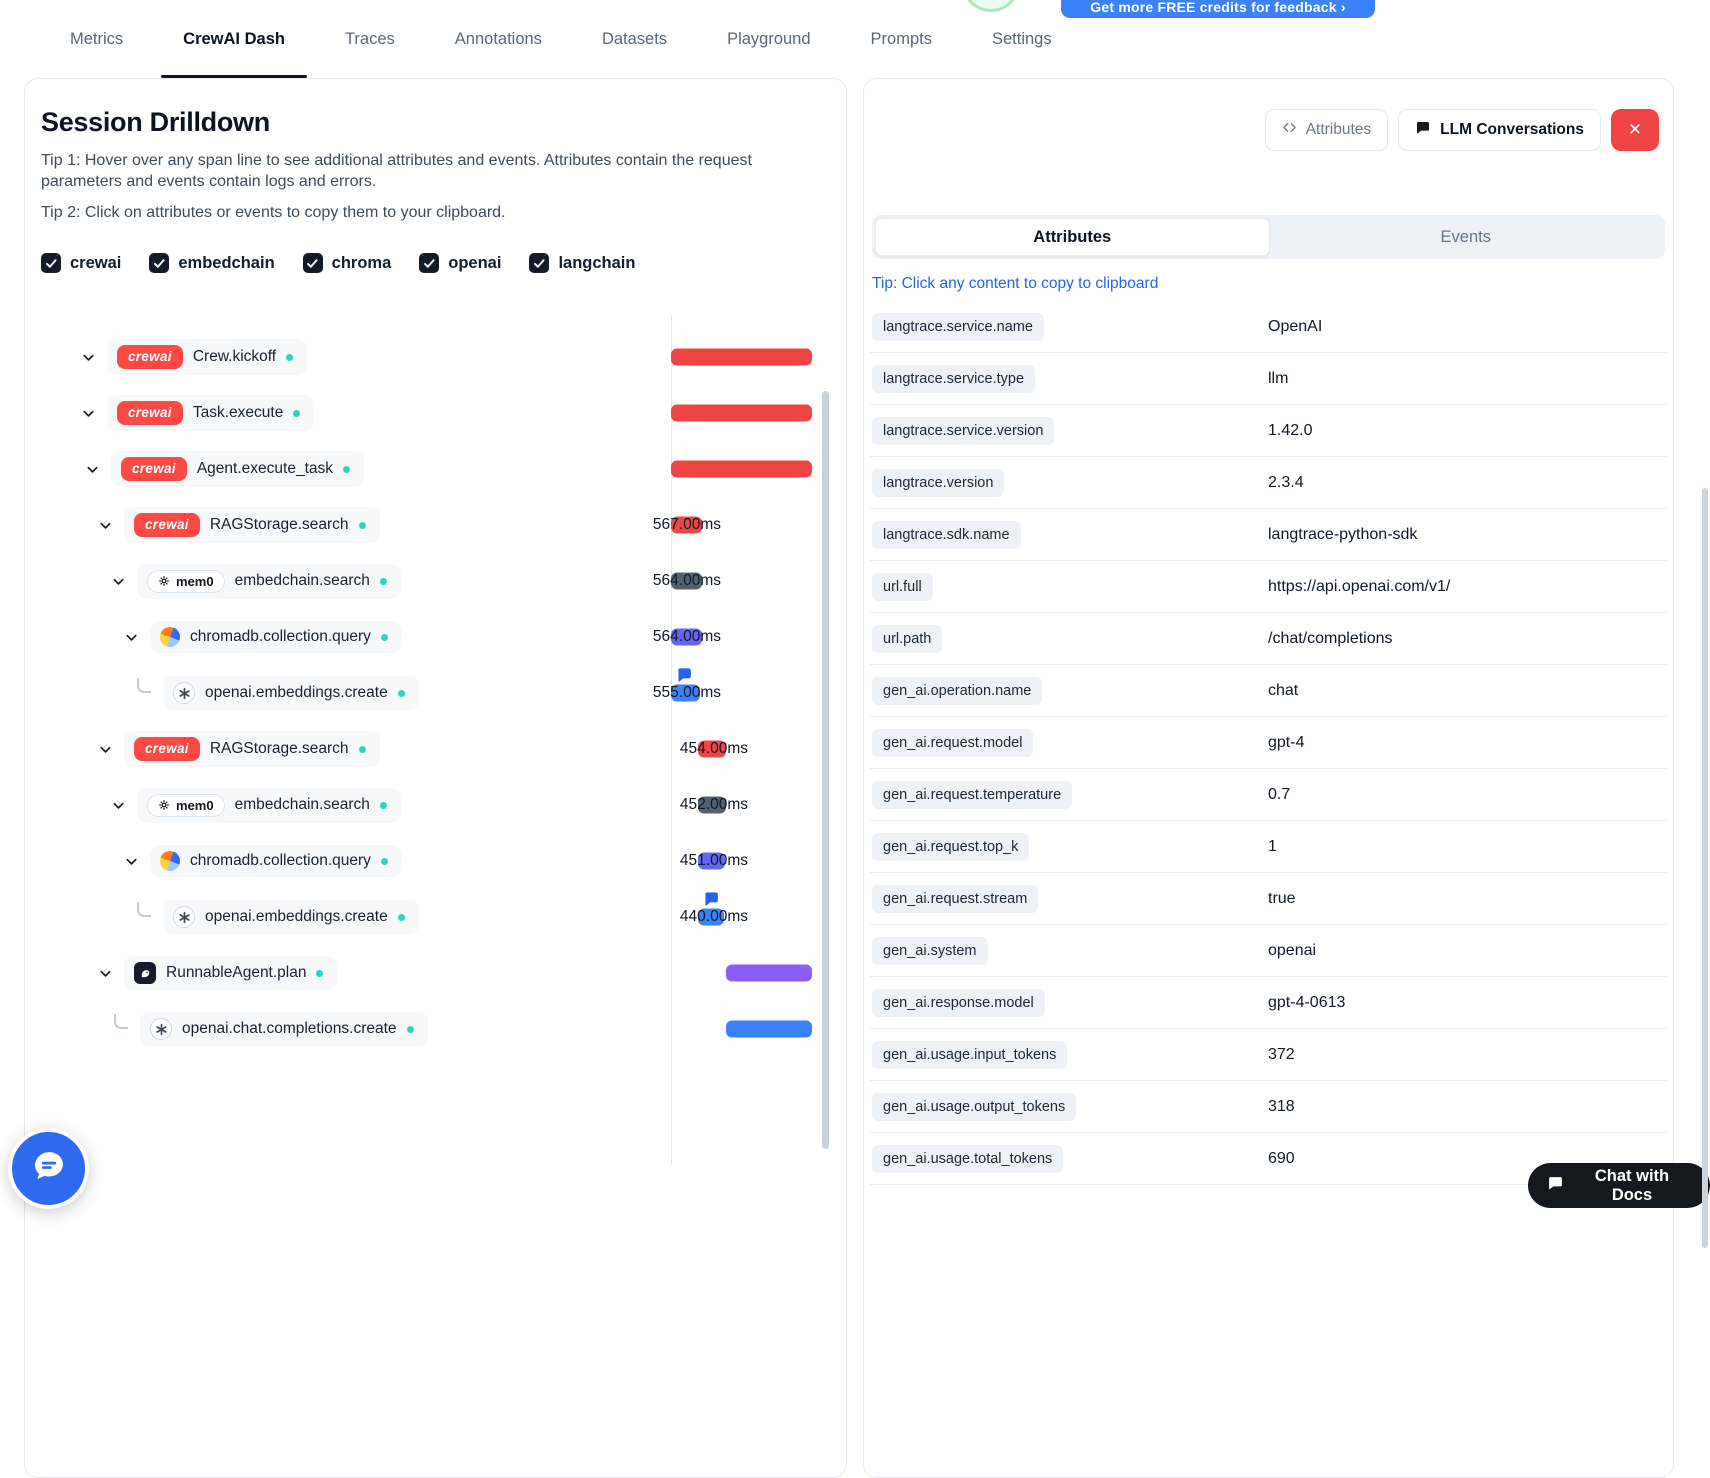 The image size is (1710, 1478). Describe the element at coordinates (1278, 378) in the screenshot. I see `attr-value: llm` at that location.